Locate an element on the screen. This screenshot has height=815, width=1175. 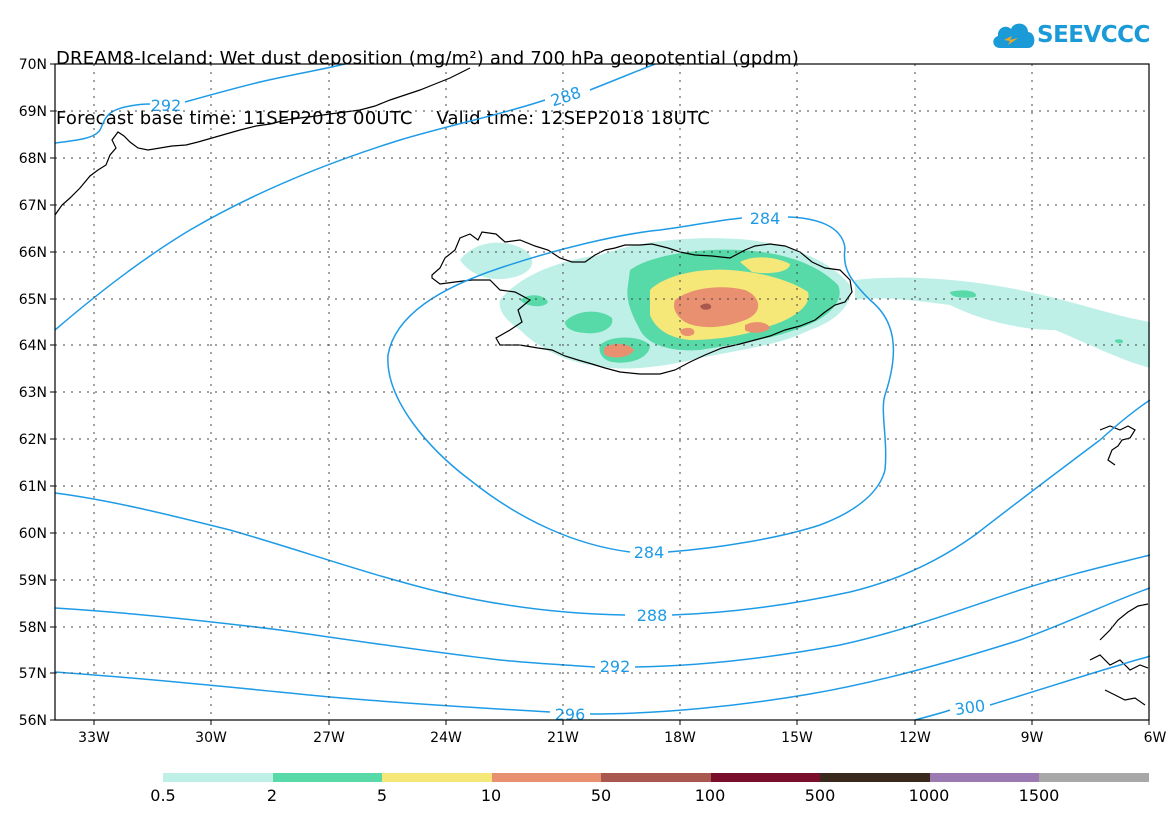
seevccc-logo: SEEVCCC is located at coordinates (1070, 38).